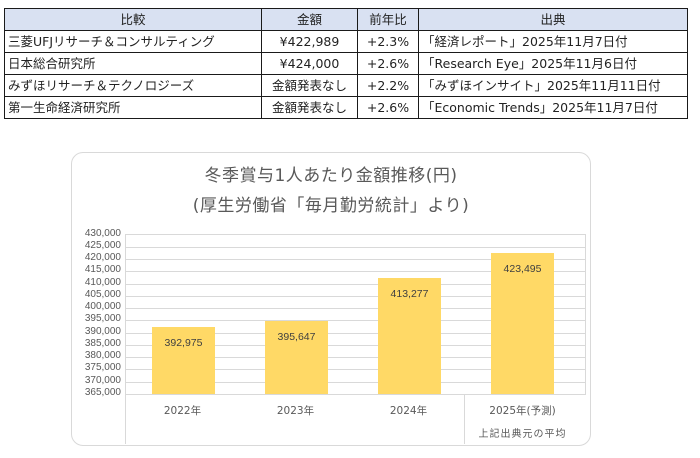 The image size is (700, 458). I want to click on y-tick: 380,000, so click(102, 355).